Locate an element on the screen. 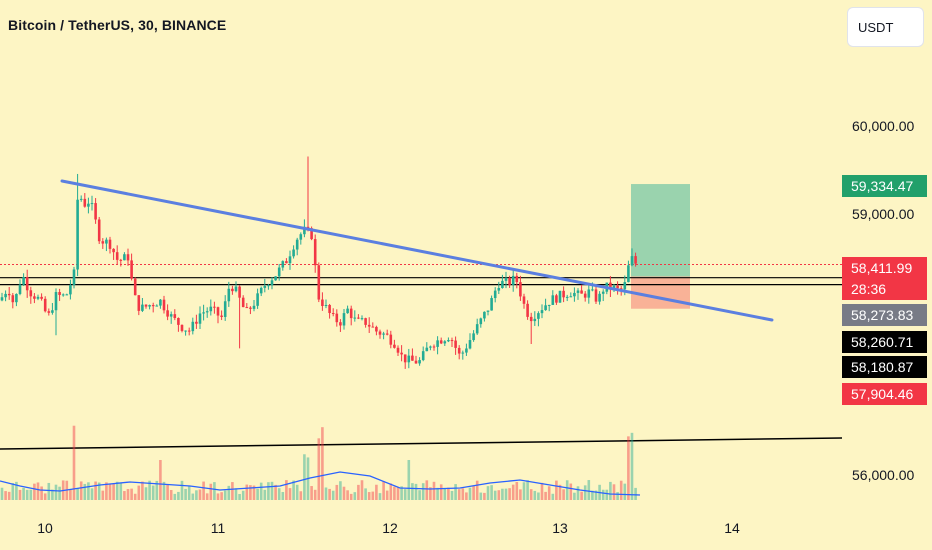 This screenshot has width=932, height=550. price-tag-last: 58,411.99 is located at coordinates (884, 268).